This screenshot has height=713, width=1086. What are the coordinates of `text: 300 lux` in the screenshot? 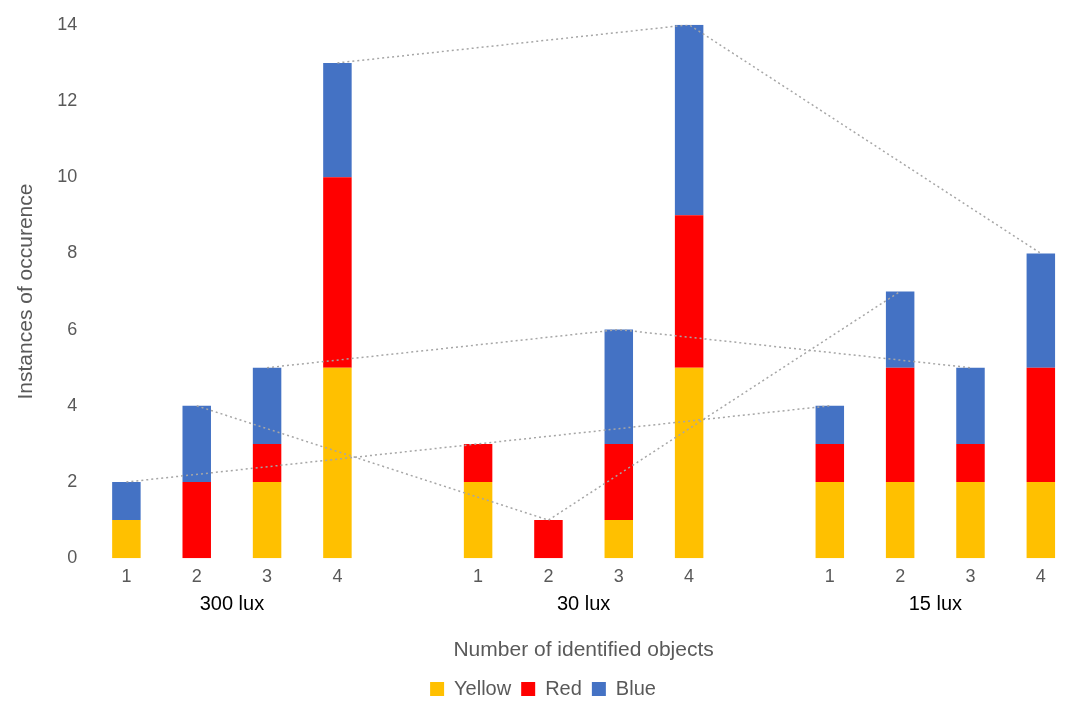 It's located at (232, 602).